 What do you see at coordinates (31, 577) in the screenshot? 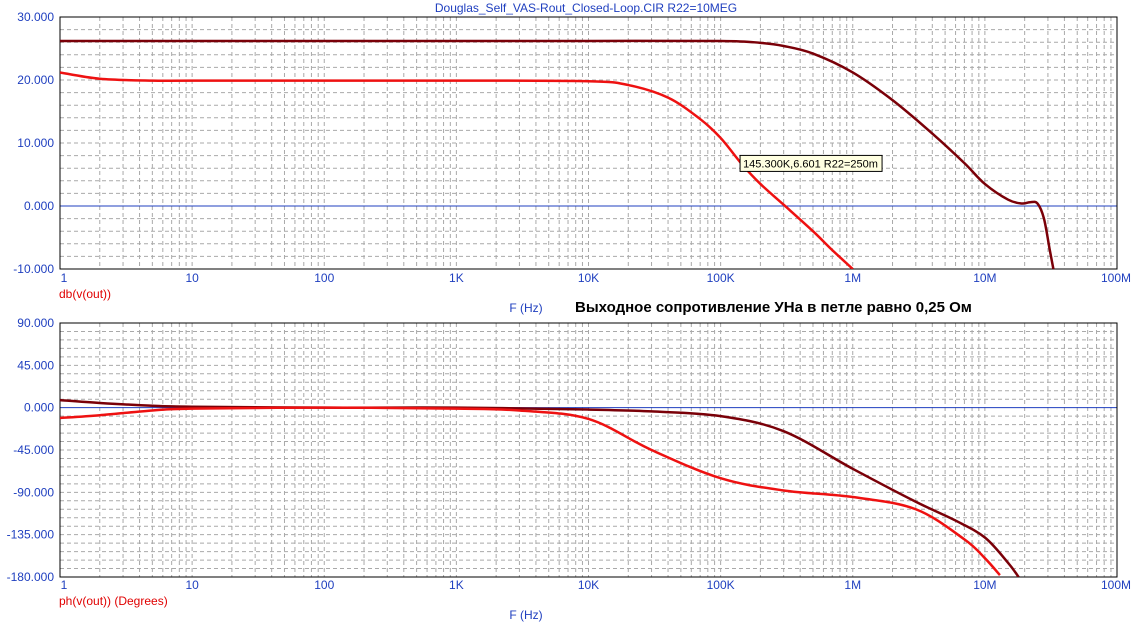
I see `y-tick-label: -180.000` at bounding box center [31, 577].